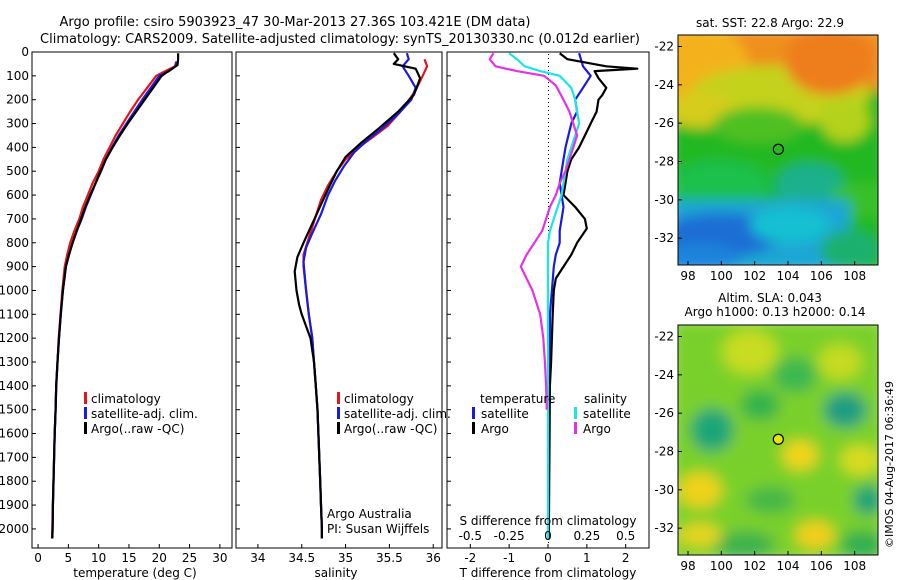 The height and width of the screenshot is (580, 900). Describe the element at coordinates (773, 272) in the screenshot. I see `sst-map-x-ticks: 98 100 102 104 106 108` at that location.